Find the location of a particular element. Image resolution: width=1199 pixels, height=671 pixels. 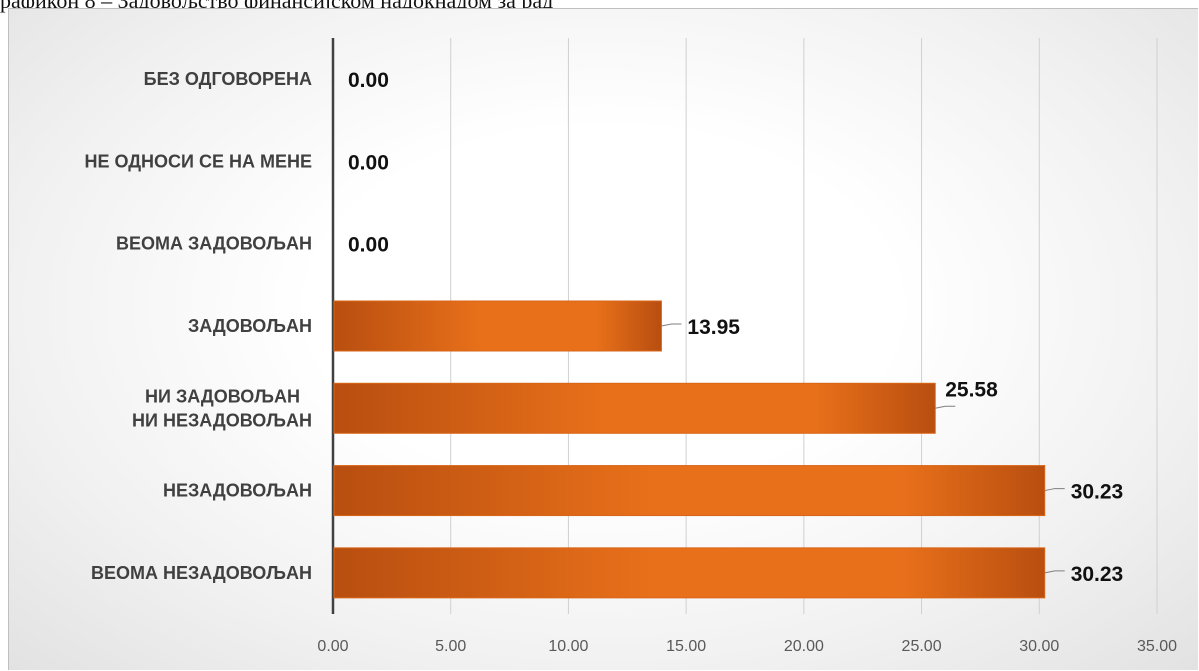

category-label: ВЕОМА НЕЗАДОВОЉАН is located at coordinates (201, 573).